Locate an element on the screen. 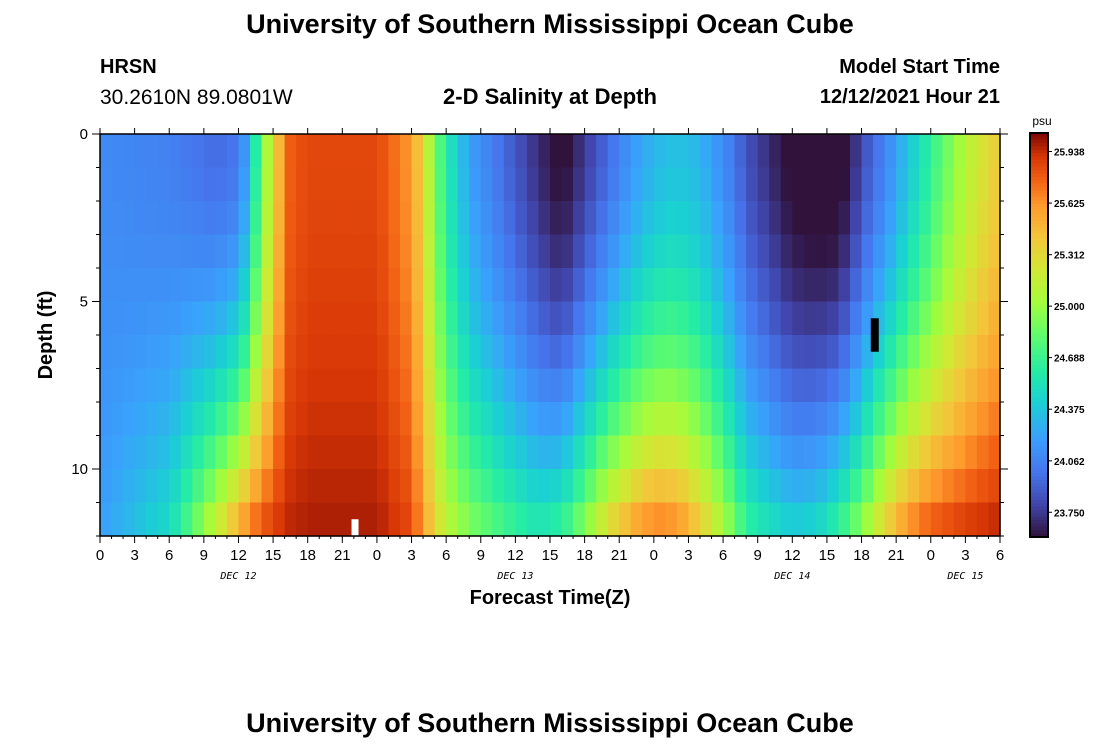 This screenshot has width=1100, height=750. x-axis-label: Forecast Time(Z) is located at coordinates (550, 598).